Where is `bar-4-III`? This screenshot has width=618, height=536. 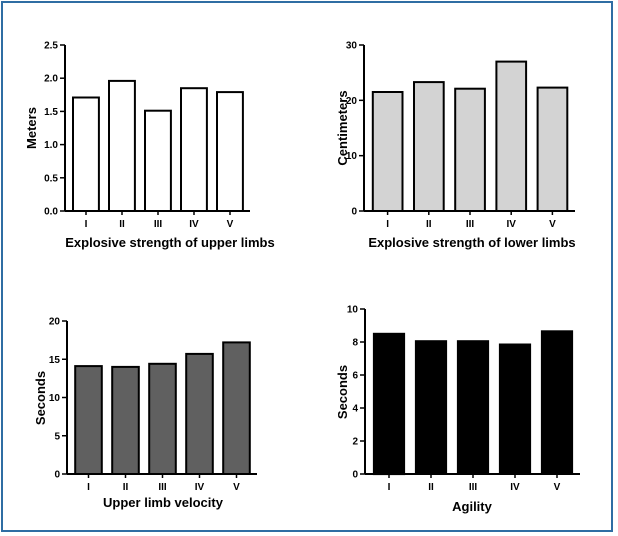 bar-4-III is located at coordinates (473, 408).